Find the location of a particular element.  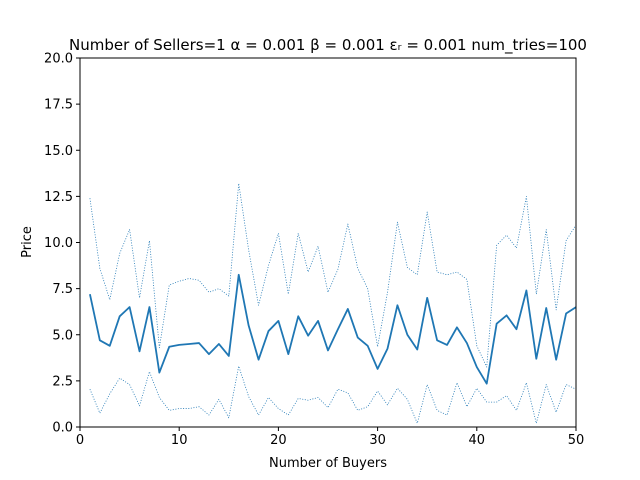

y-tick-label: 2.5 is located at coordinates (62, 381).